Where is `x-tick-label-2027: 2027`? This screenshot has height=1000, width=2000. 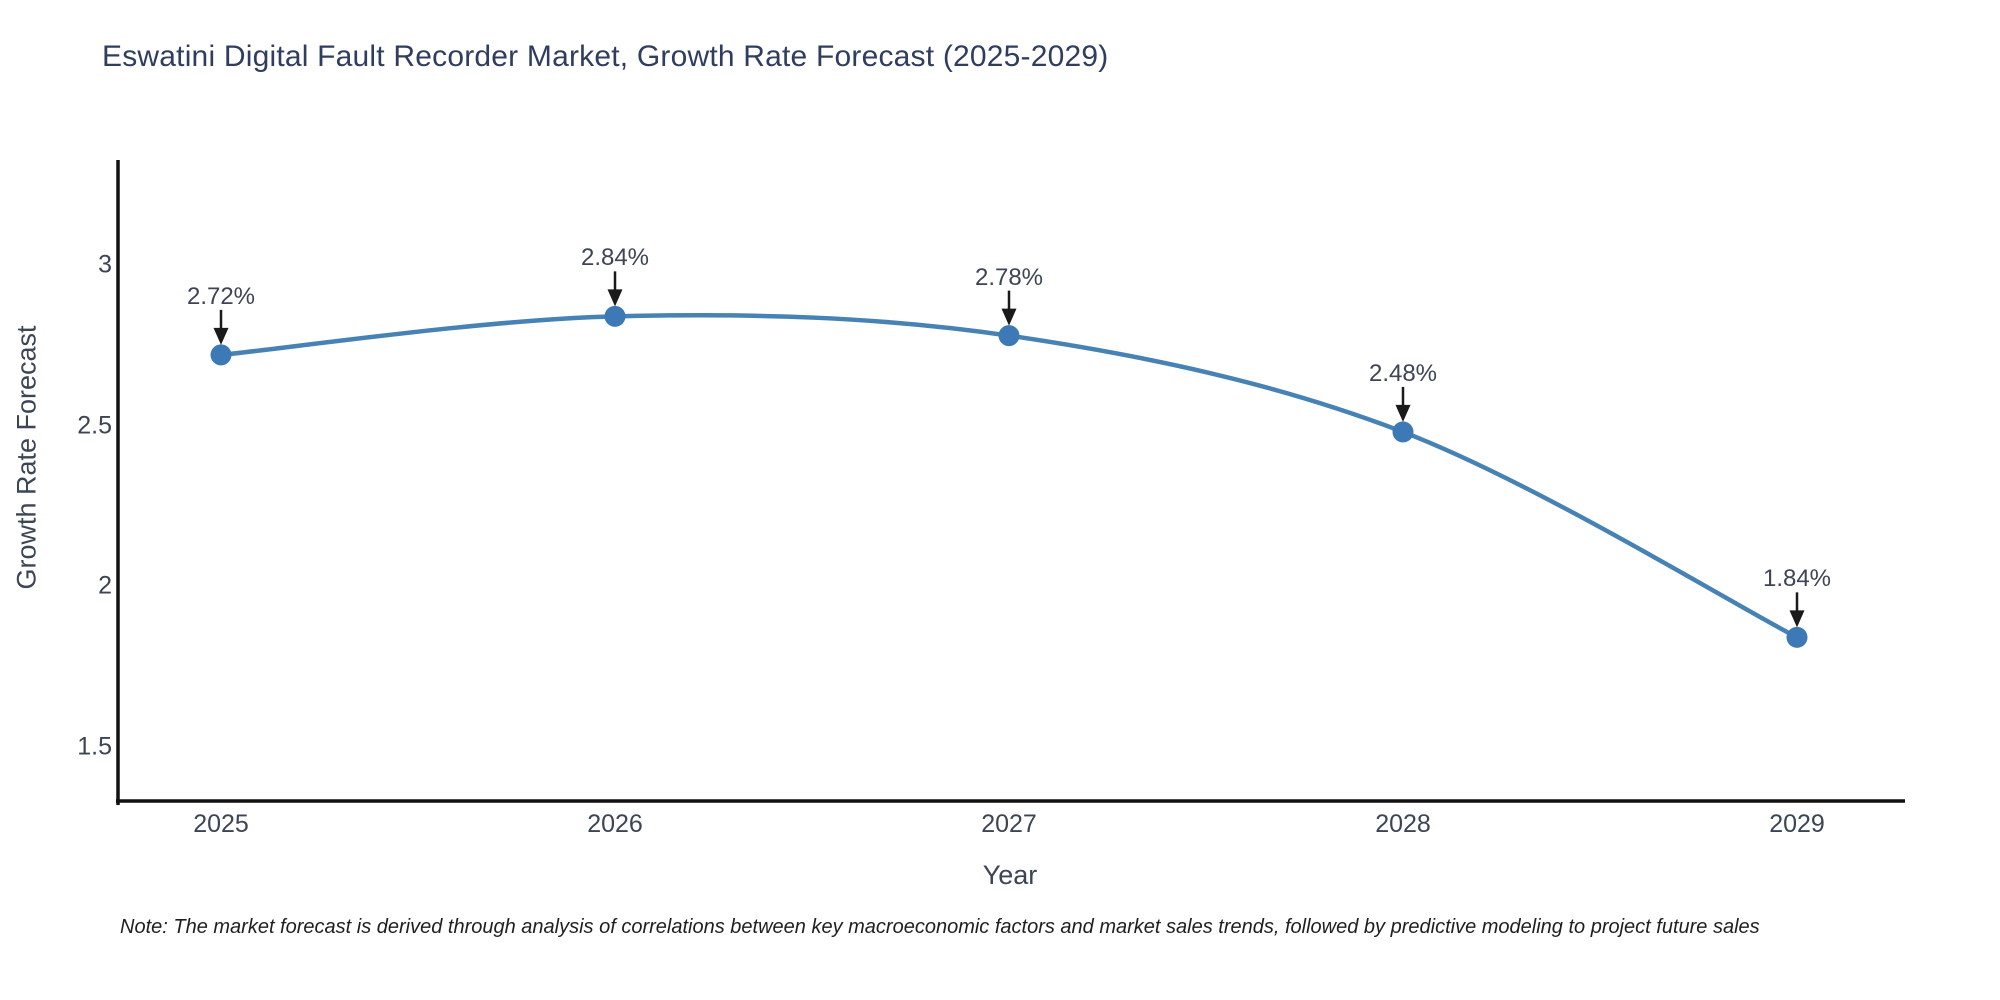
x-tick-label-2027: 2027 is located at coordinates (1009, 824).